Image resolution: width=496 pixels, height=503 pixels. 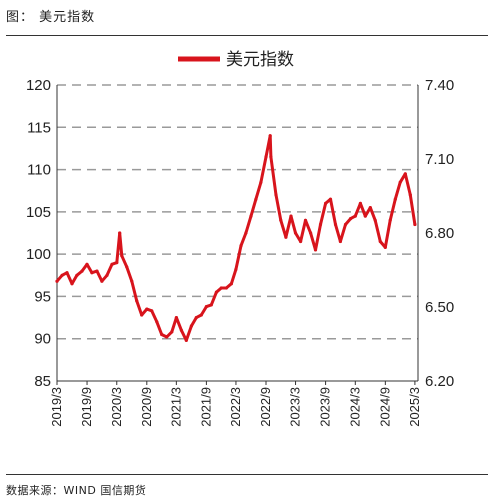 What do you see at coordinates (56, 407) in the screenshot?
I see `x-tick-label: 2019/3` at bounding box center [56, 407].